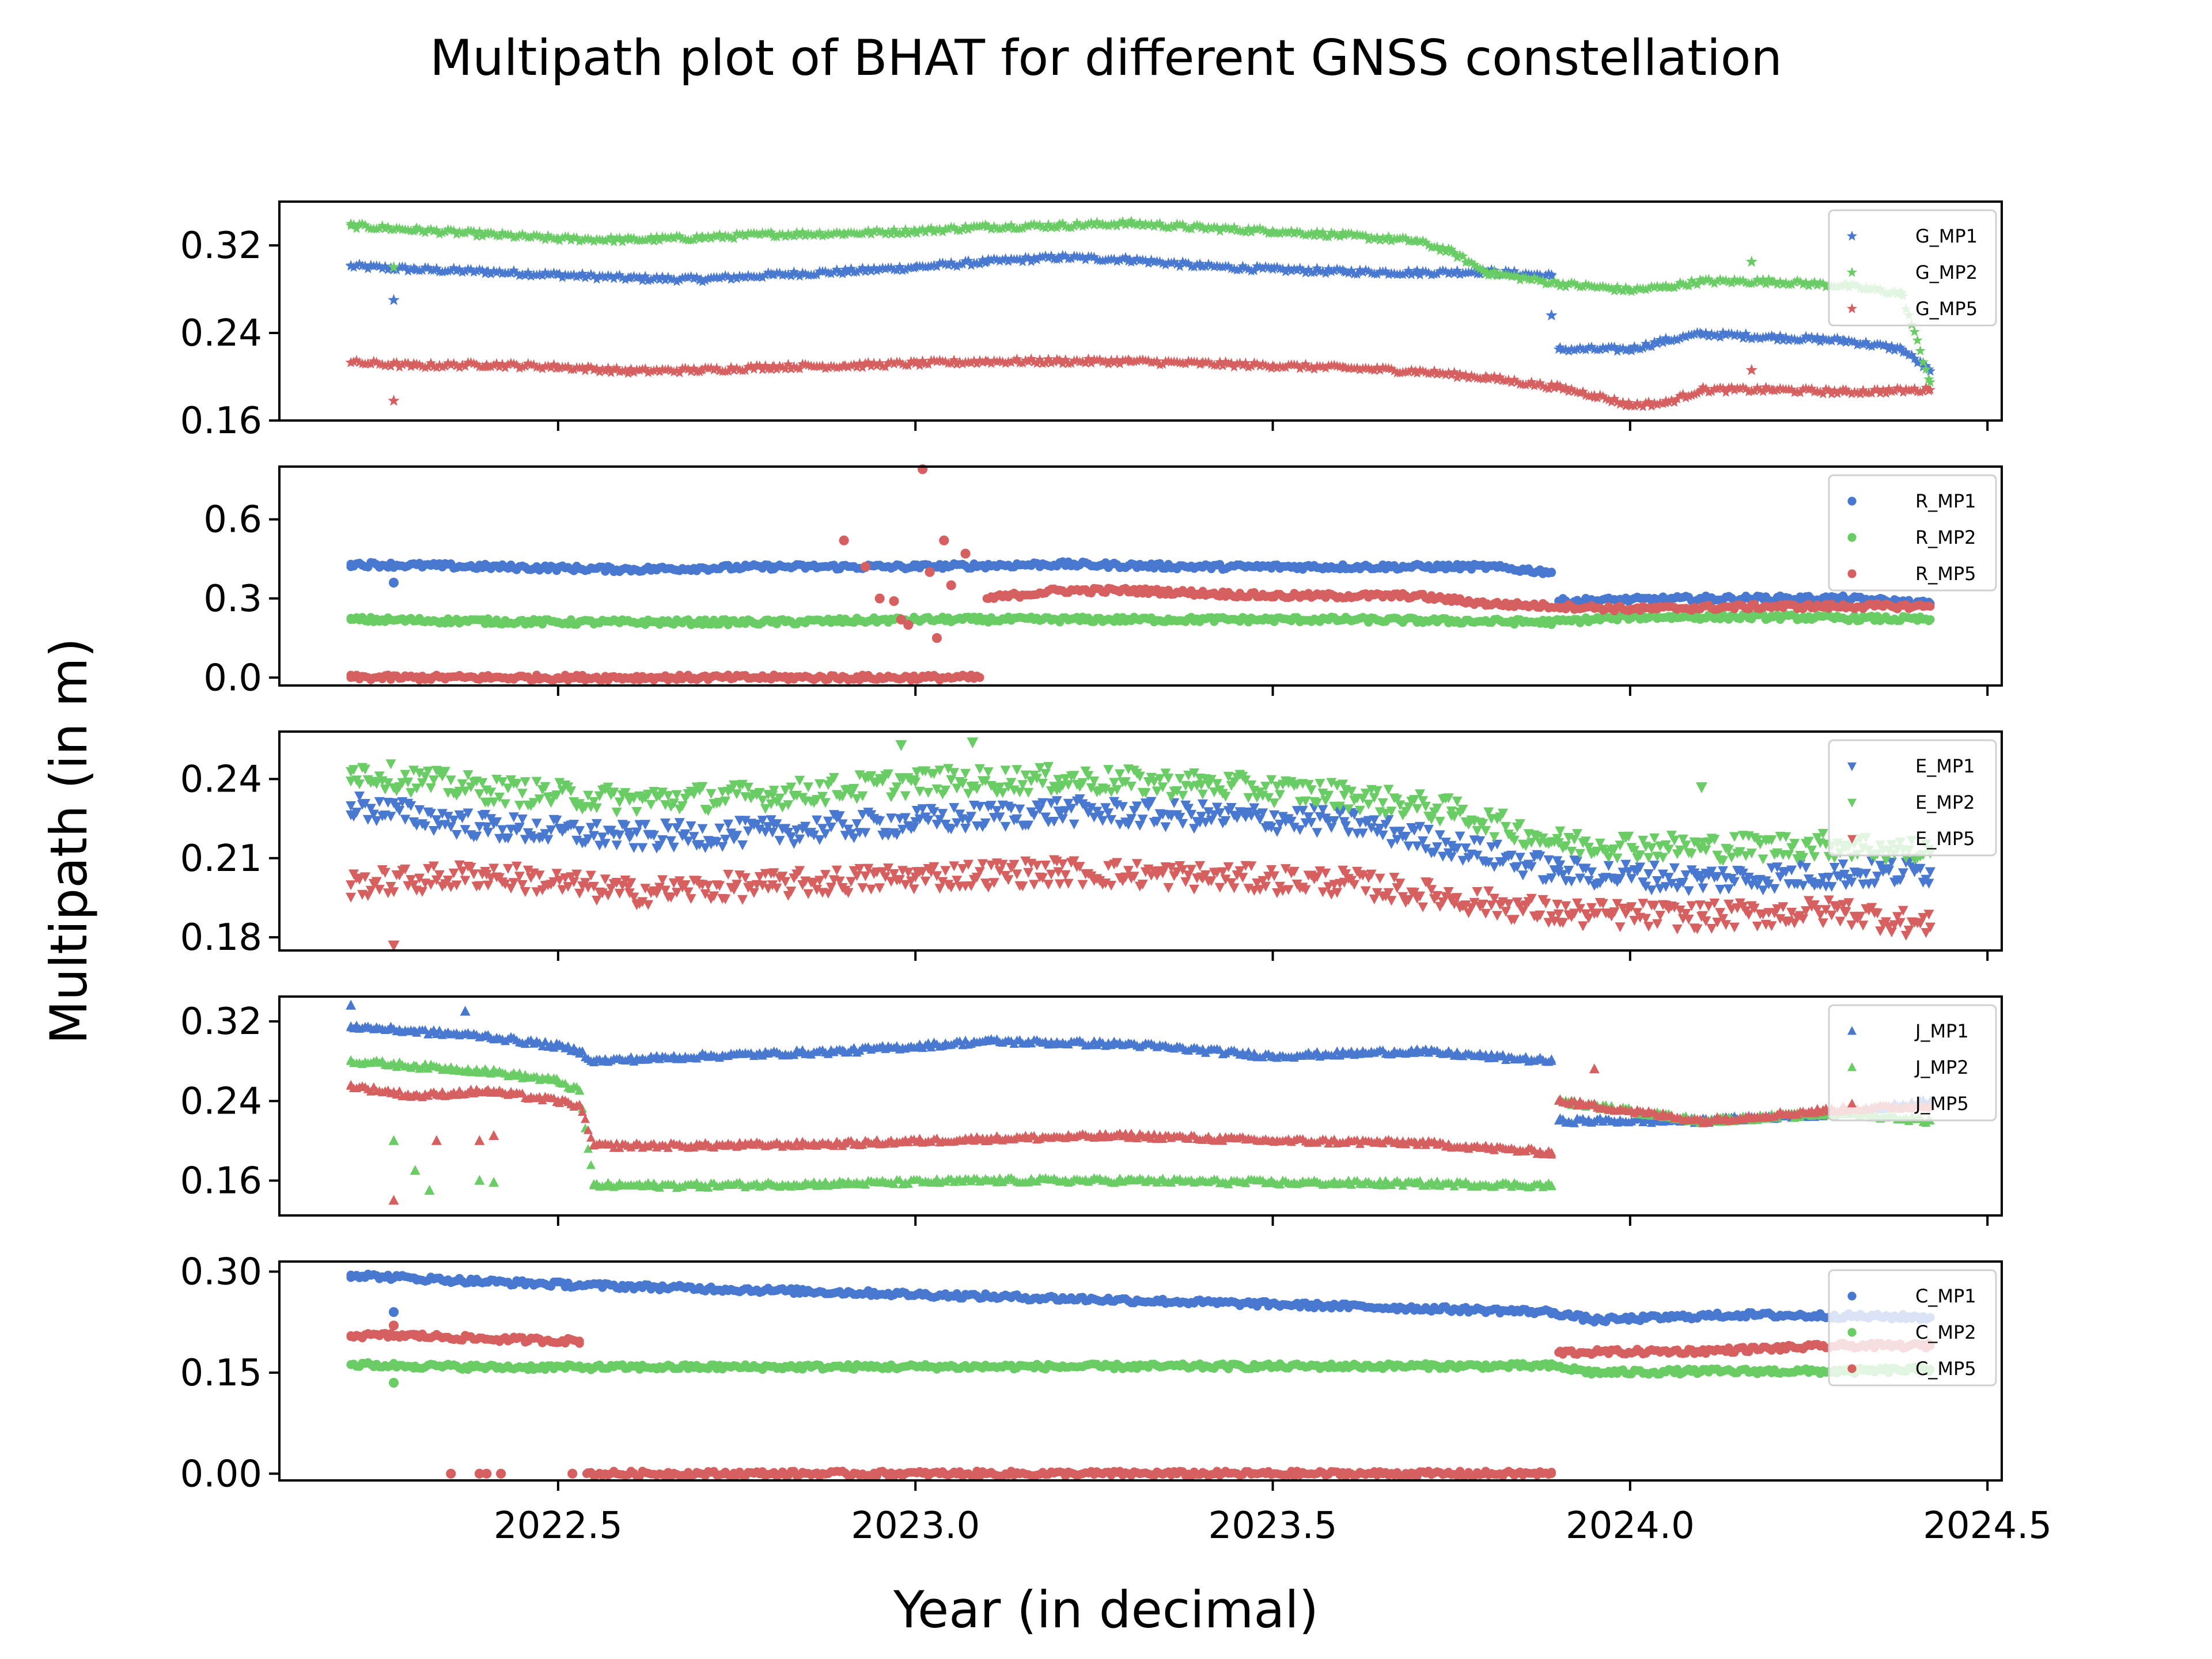  Describe the element at coordinates (901, 745) in the screenshot. I see `outlier-point` at that location.